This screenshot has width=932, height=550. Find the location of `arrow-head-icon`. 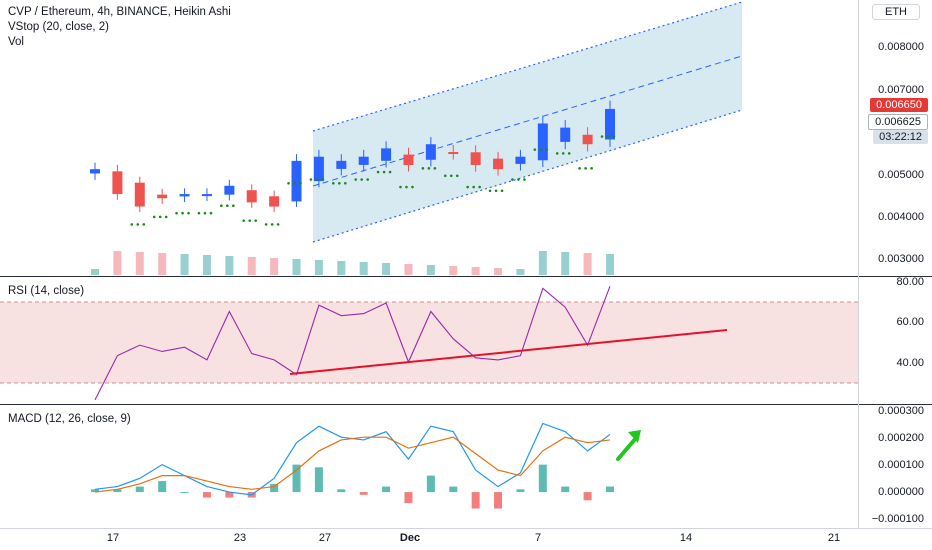

arrow-head-icon is located at coordinates (634, 436).